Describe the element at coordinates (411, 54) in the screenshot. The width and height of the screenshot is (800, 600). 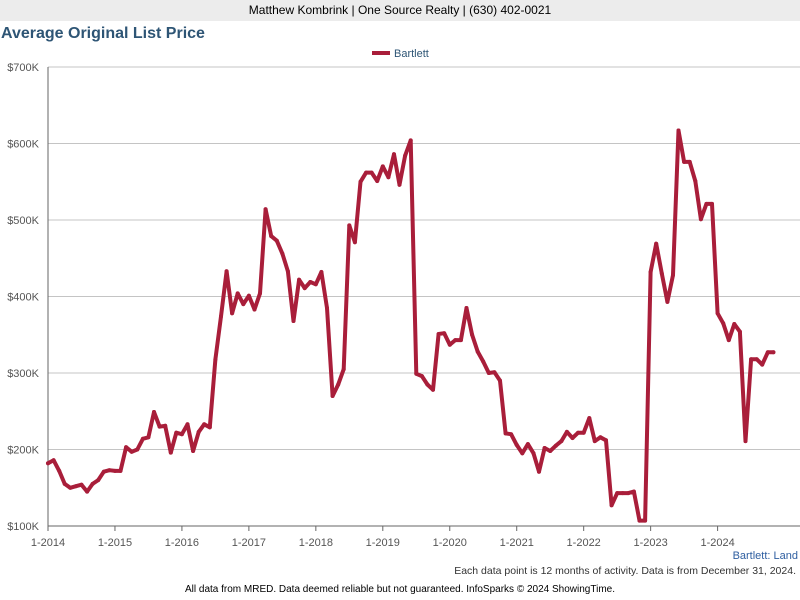
I see `legend-label-bartlett: Bartlett` at that location.